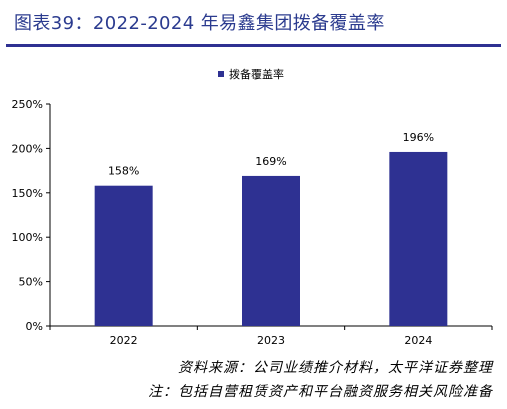 This screenshot has height=409, width=507. Describe the element at coordinates (270, 161) in the screenshot. I see `data-label-2023: 169%` at that location.